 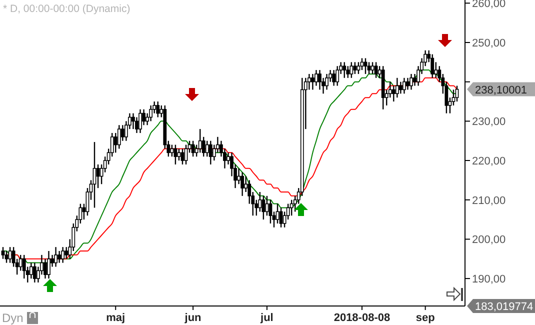 What do you see at coordinates (489, 43) in the screenshot?
I see `y-tick-label: 250,00` at bounding box center [489, 43].